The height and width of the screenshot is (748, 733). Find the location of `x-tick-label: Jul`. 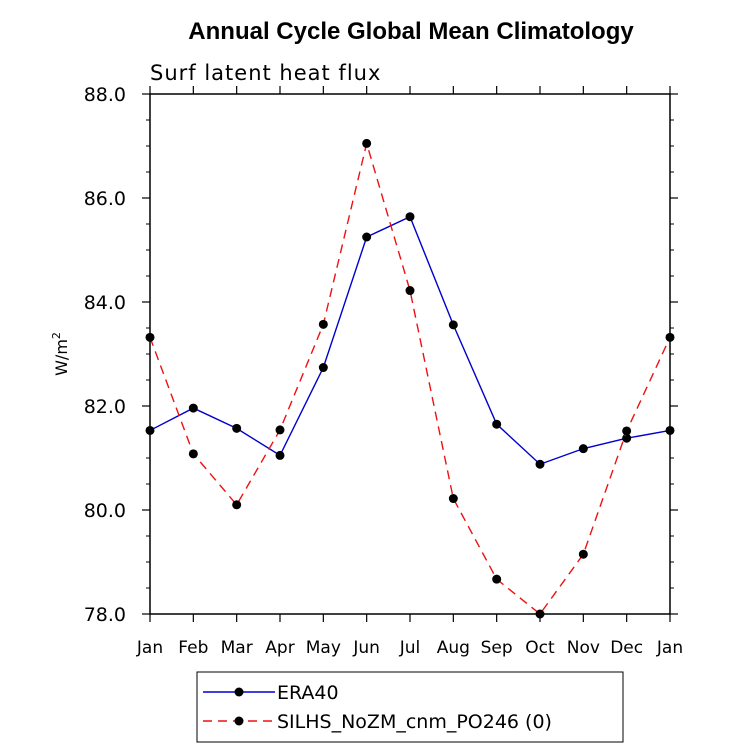

x-tick-label: Jul is located at coordinates (410, 648).